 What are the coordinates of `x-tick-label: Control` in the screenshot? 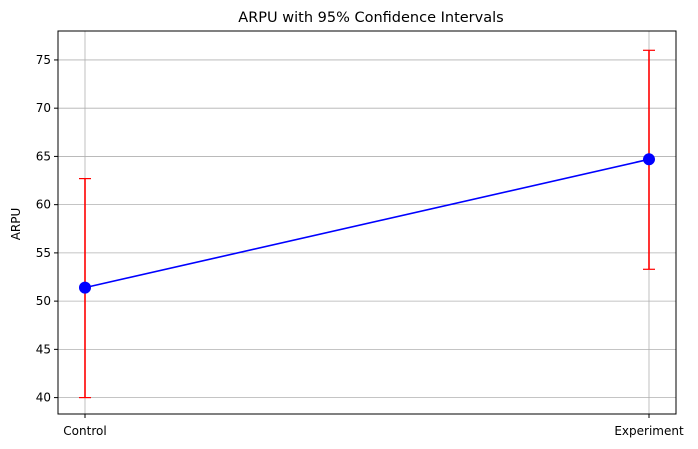 It's located at (84, 431).